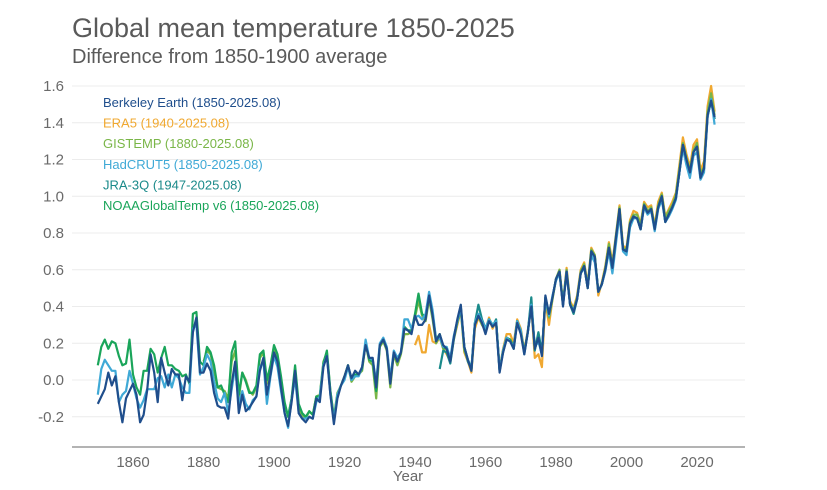 Image resolution: width=827 pixels, height=490 pixels. Describe the element at coordinates (51, 417) in the screenshot. I see `y-tick-label: -0.2` at that location.